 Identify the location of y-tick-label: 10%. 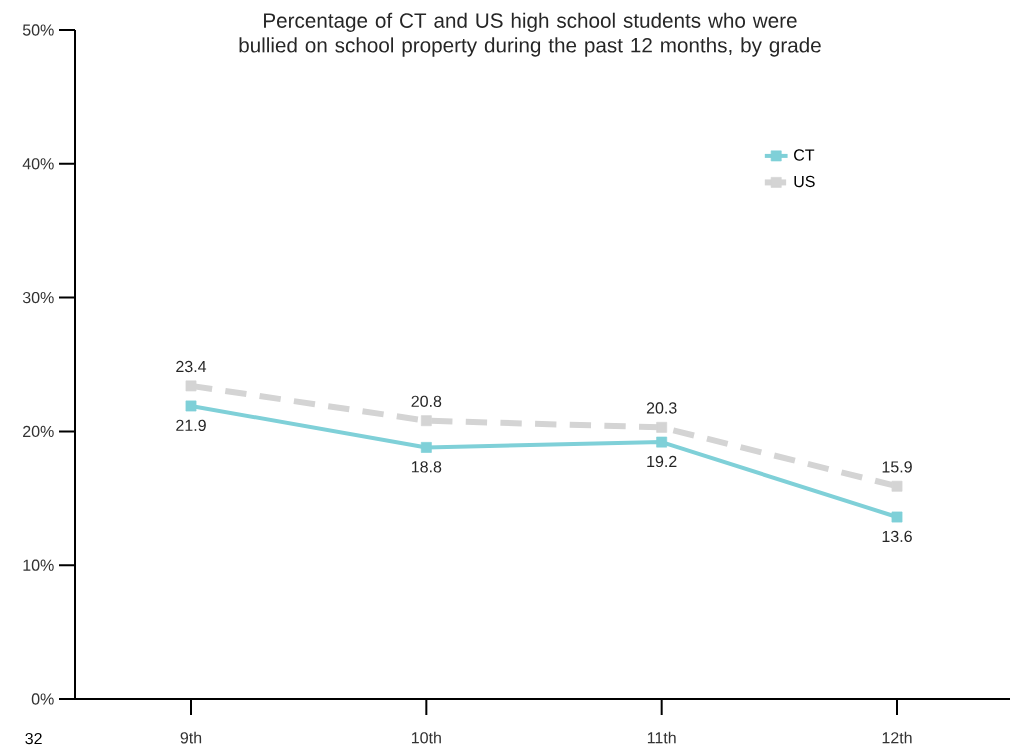
(38, 565).